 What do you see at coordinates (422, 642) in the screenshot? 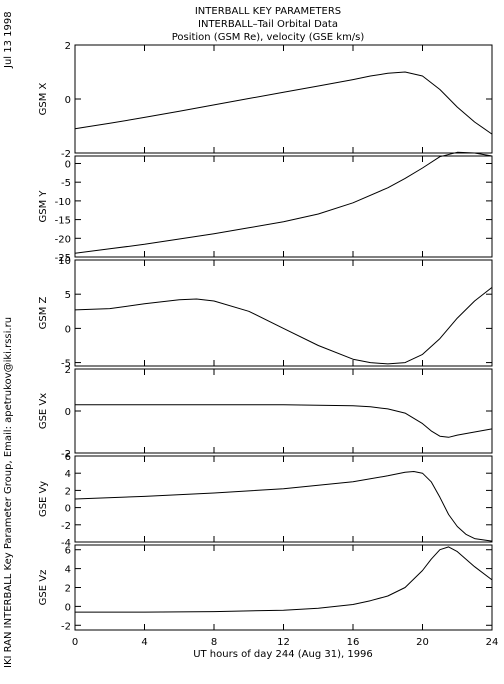
I see `x-tick-label: 20` at bounding box center [422, 642].